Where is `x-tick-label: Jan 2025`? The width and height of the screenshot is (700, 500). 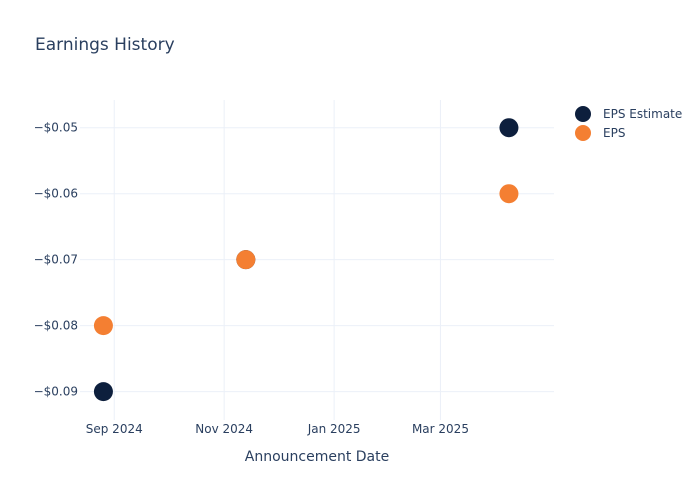
x-tick-label: Jan 2025 is located at coordinates (334, 429).